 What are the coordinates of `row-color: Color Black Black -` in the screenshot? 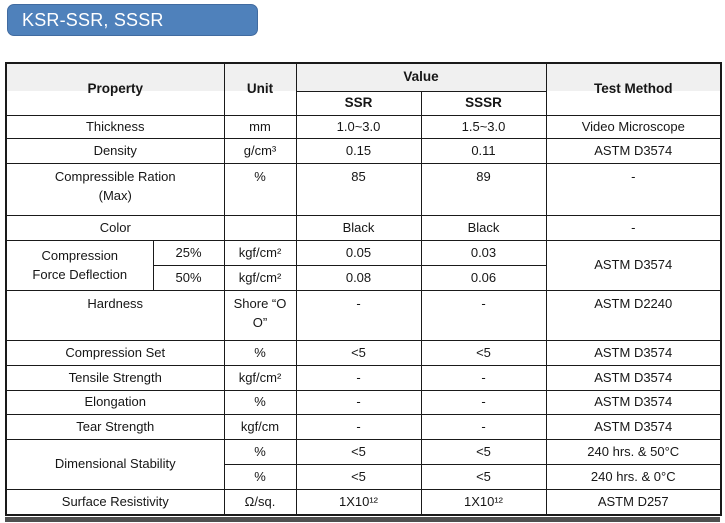 It's located at (363, 227).